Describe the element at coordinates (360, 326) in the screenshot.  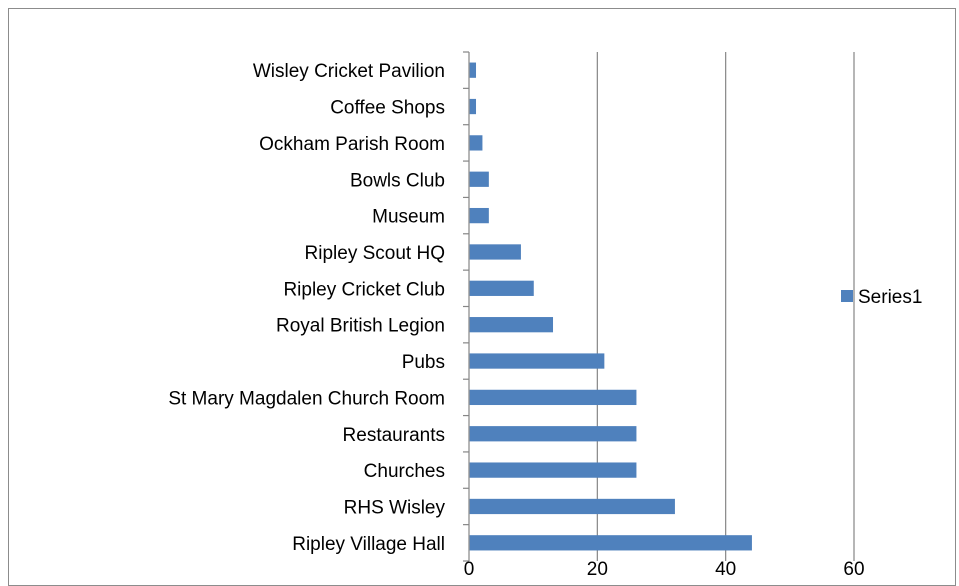
I see `category-label: Royal British Legion` at that location.